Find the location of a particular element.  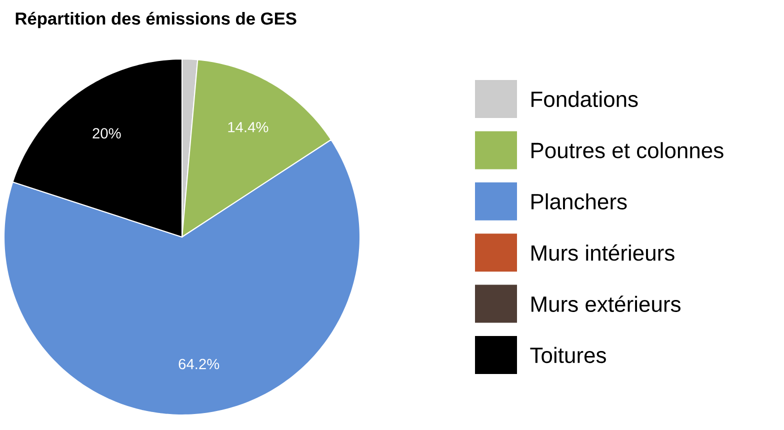

data-label: 14.4% is located at coordinates (248, 127).